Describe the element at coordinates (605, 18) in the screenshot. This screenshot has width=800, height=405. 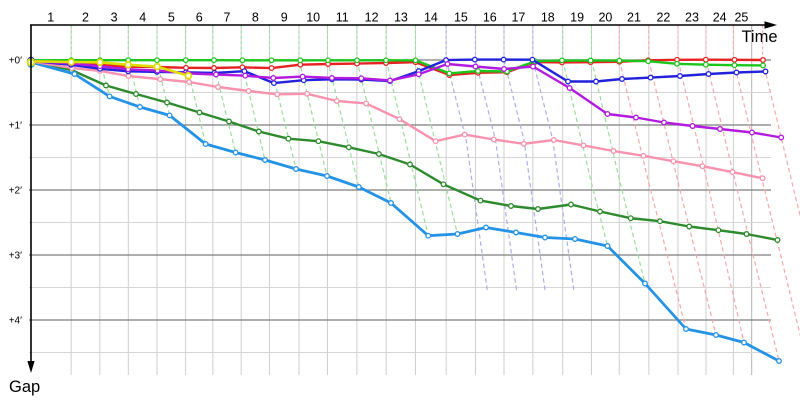
I see `svg-text: 20` at that location.